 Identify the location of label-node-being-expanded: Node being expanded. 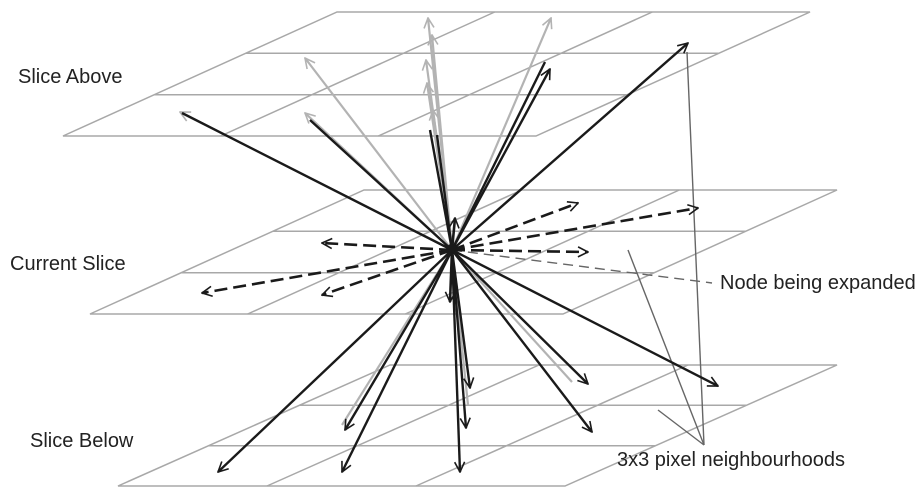
(818, 283).